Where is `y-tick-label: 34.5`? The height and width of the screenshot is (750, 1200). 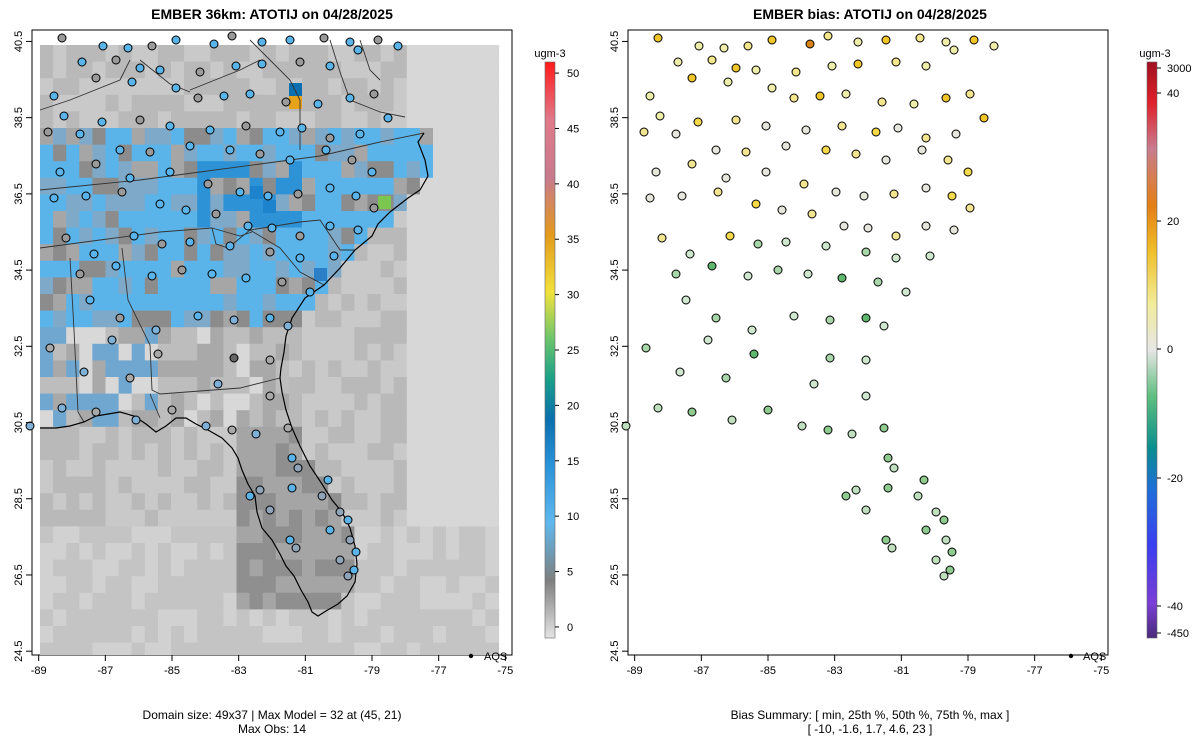
y-tick-label: 34.5 is located at coordinates (615, 269).